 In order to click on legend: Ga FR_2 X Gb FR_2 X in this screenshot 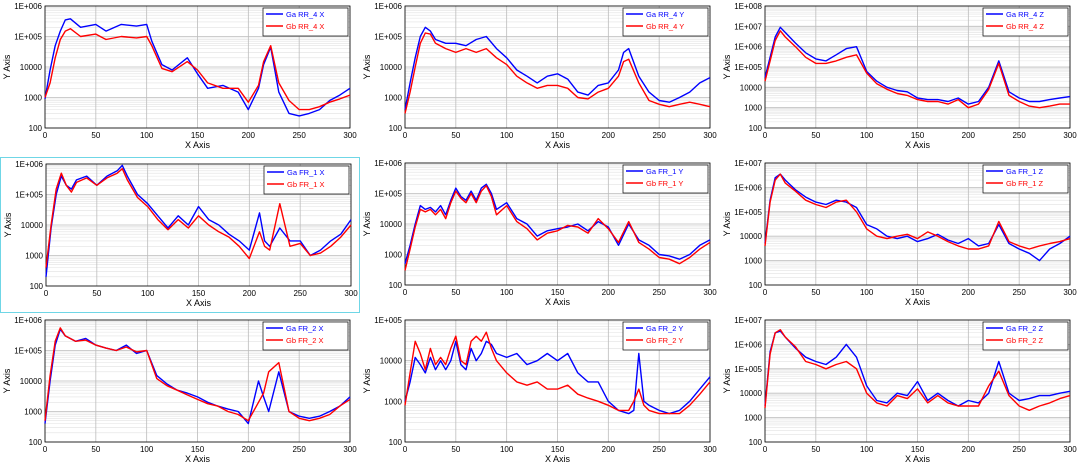, I will do `click(305, 336)`.